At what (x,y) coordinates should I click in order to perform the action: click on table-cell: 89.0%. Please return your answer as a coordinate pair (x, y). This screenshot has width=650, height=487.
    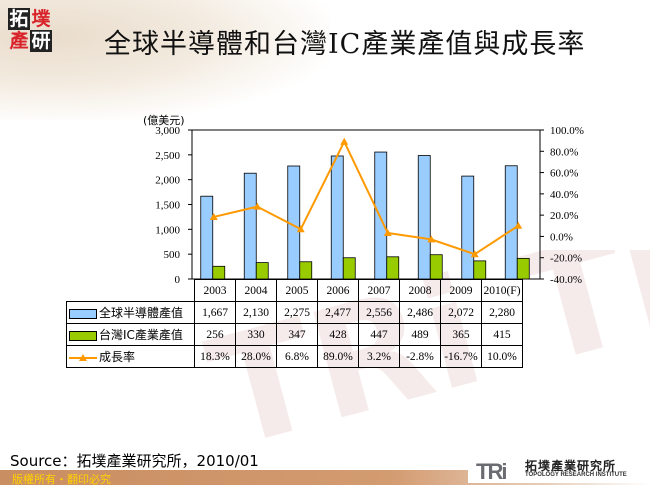
    Looking at the image, I should click on (338, 356).